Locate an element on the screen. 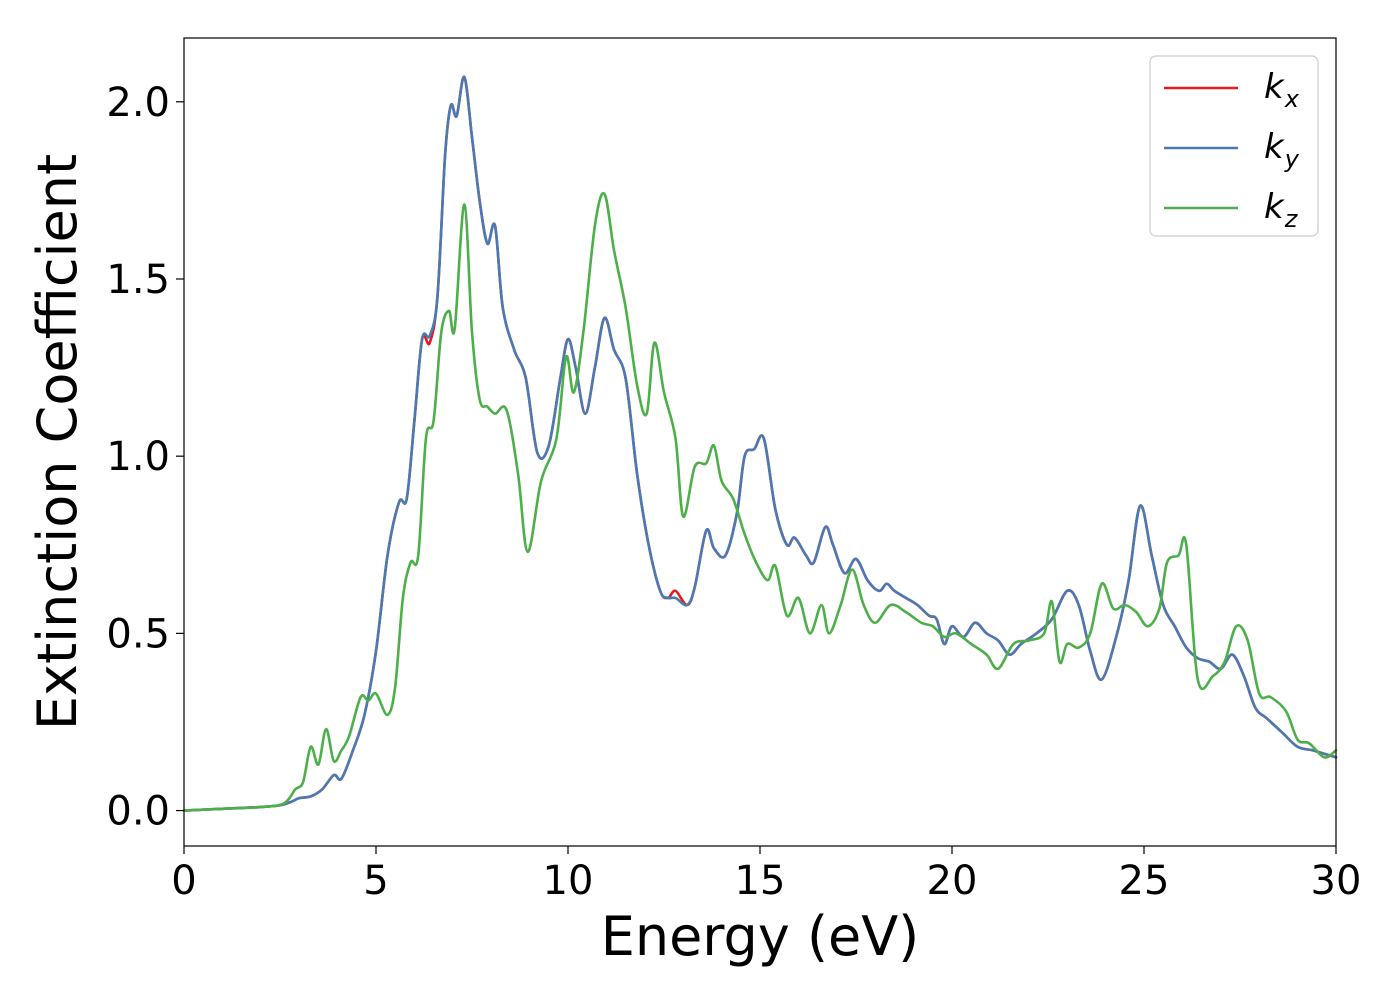  legend-label-y: ky is located at coordinates (1282, 150).